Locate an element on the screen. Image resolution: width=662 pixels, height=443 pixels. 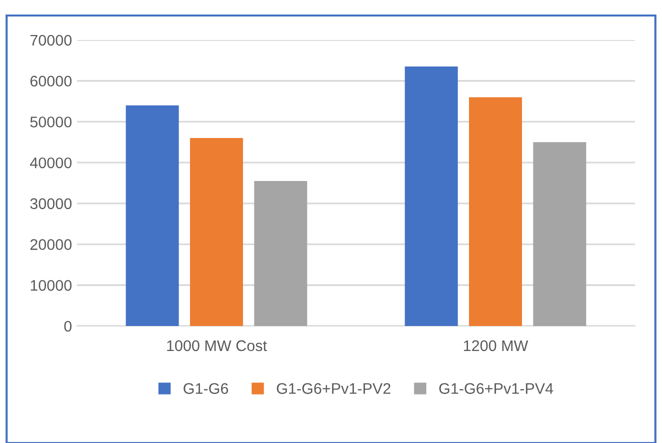
y-tick-label: 20000 is located at coordinates (51, 244).